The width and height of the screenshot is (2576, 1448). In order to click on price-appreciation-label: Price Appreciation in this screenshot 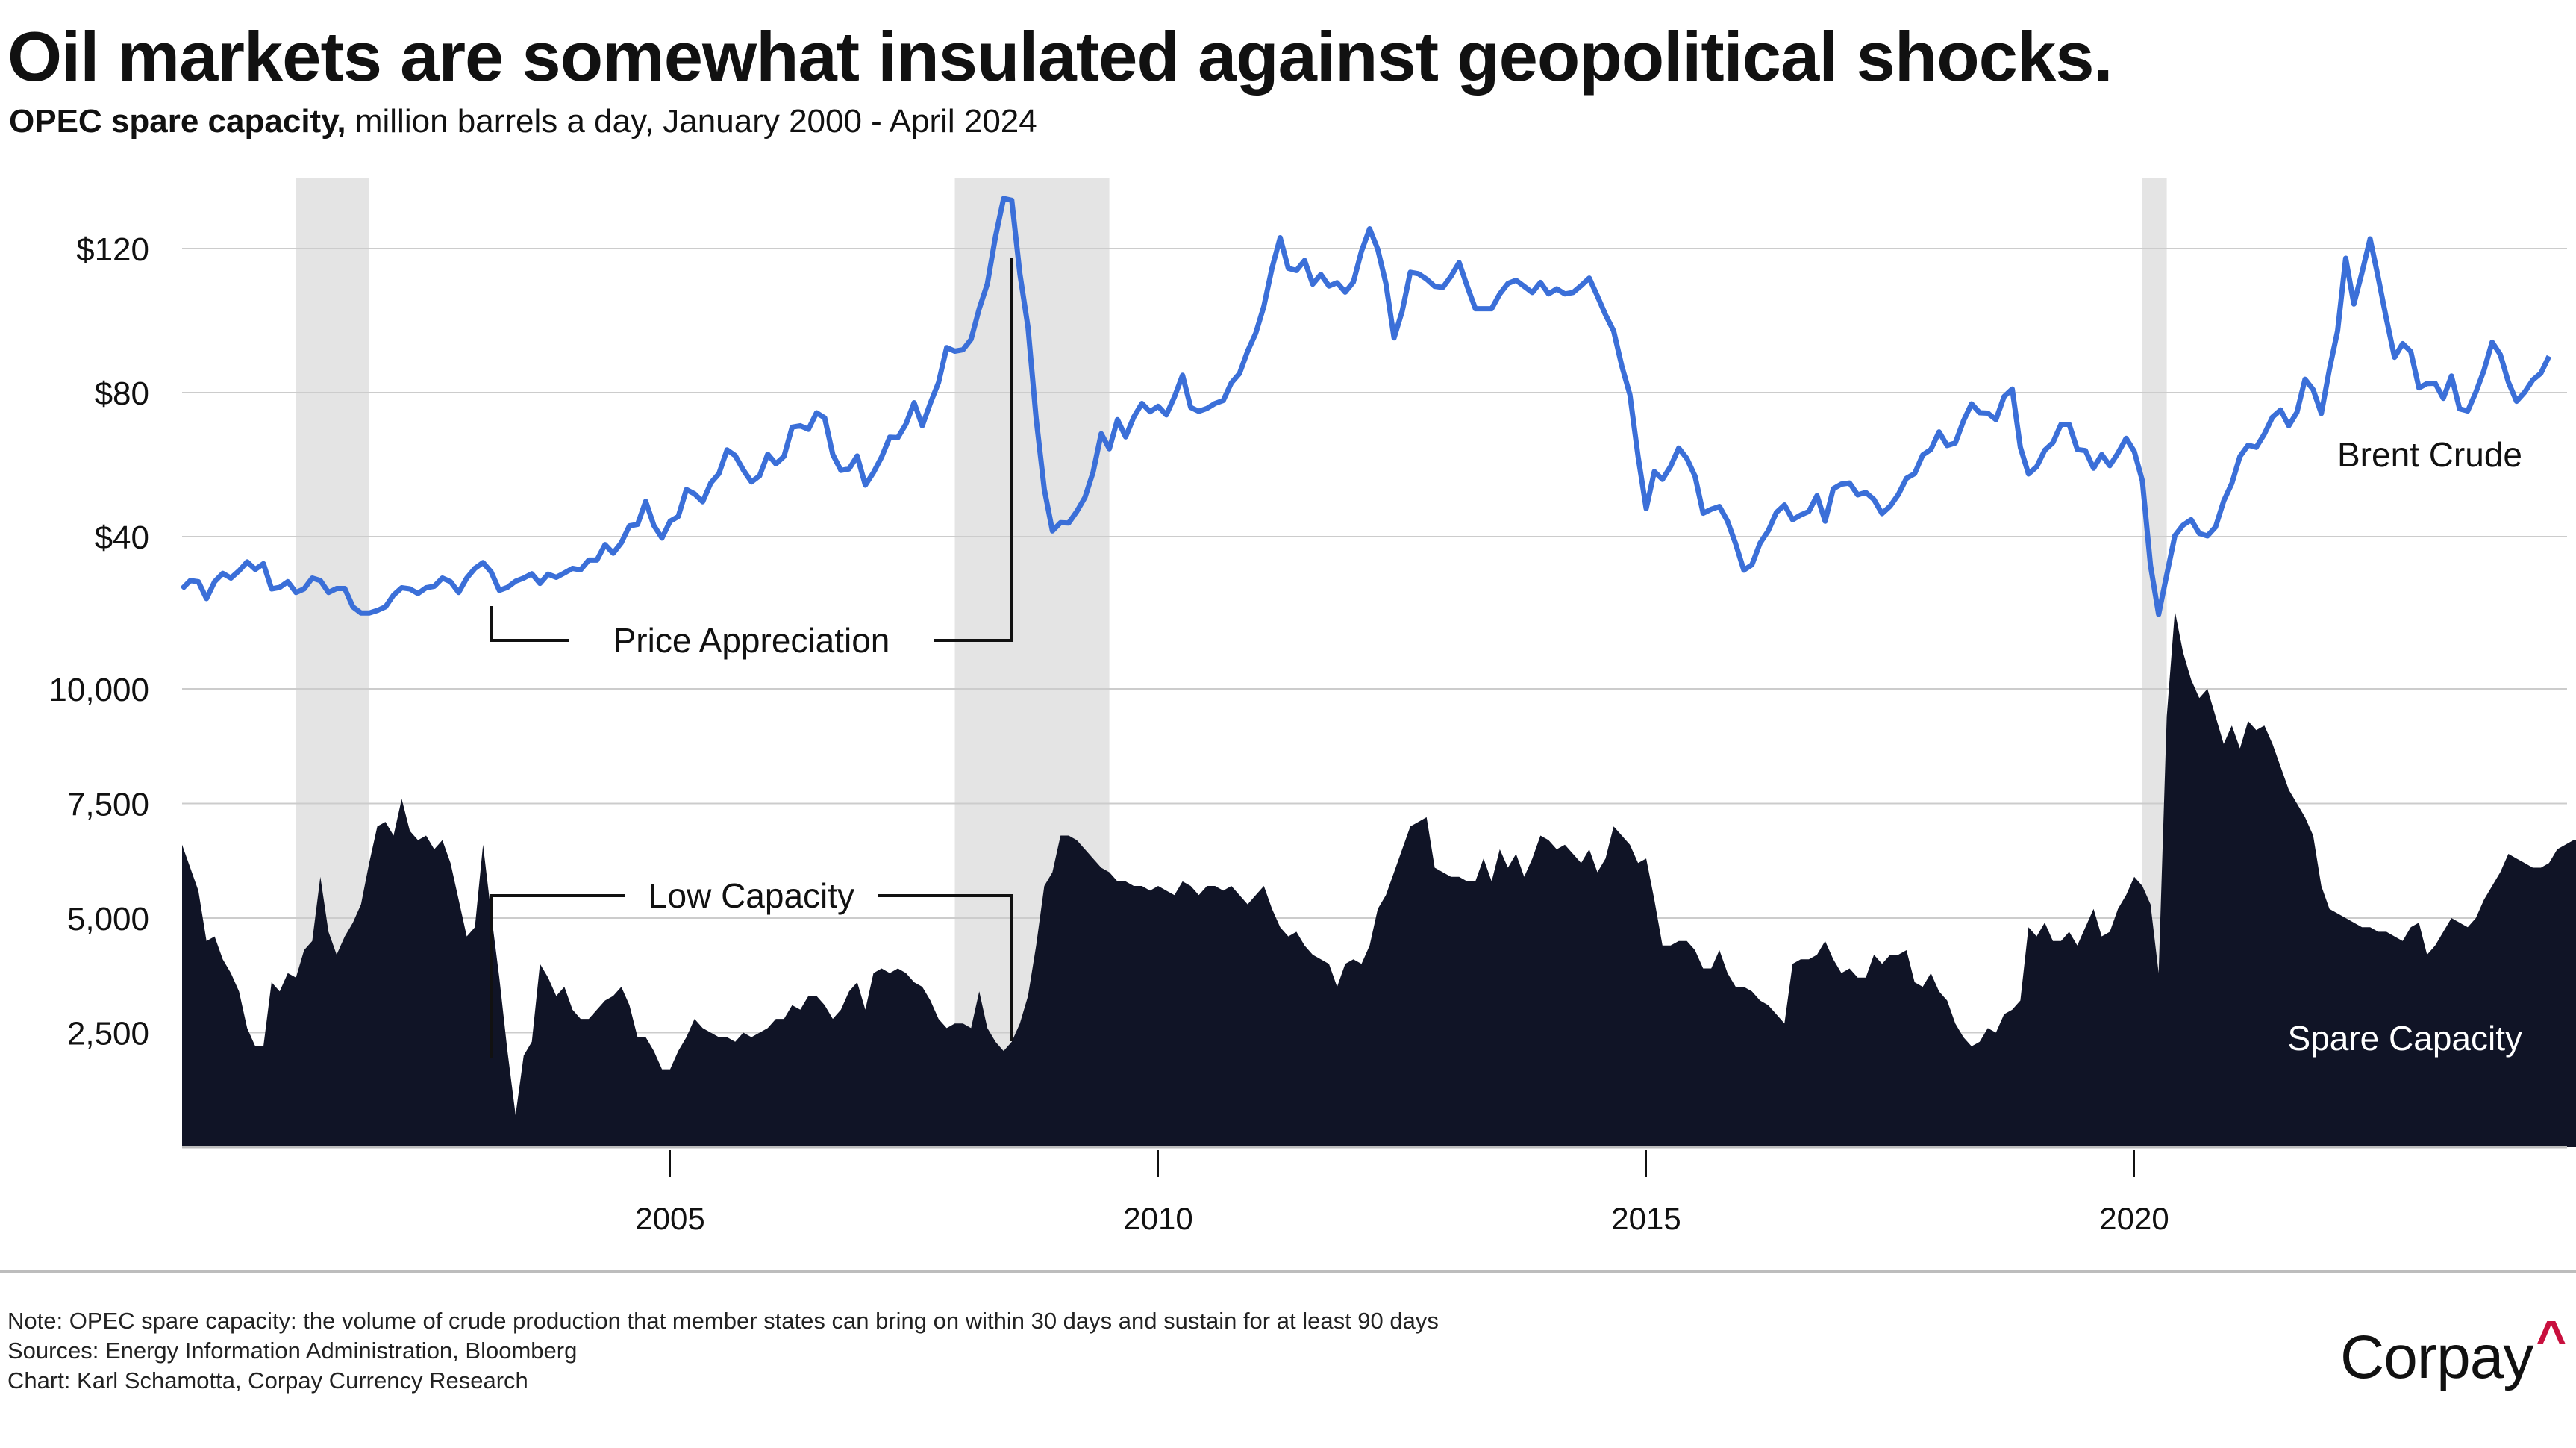, I will do `click(751, 641)`.